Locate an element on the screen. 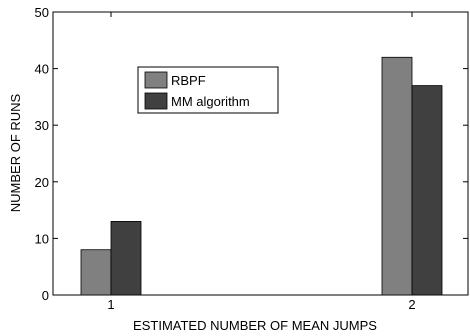 Image resolution: width=470 pixels, height=336 pixels. legend: RBPF MM algorithm is located at coordinates (208, 90).